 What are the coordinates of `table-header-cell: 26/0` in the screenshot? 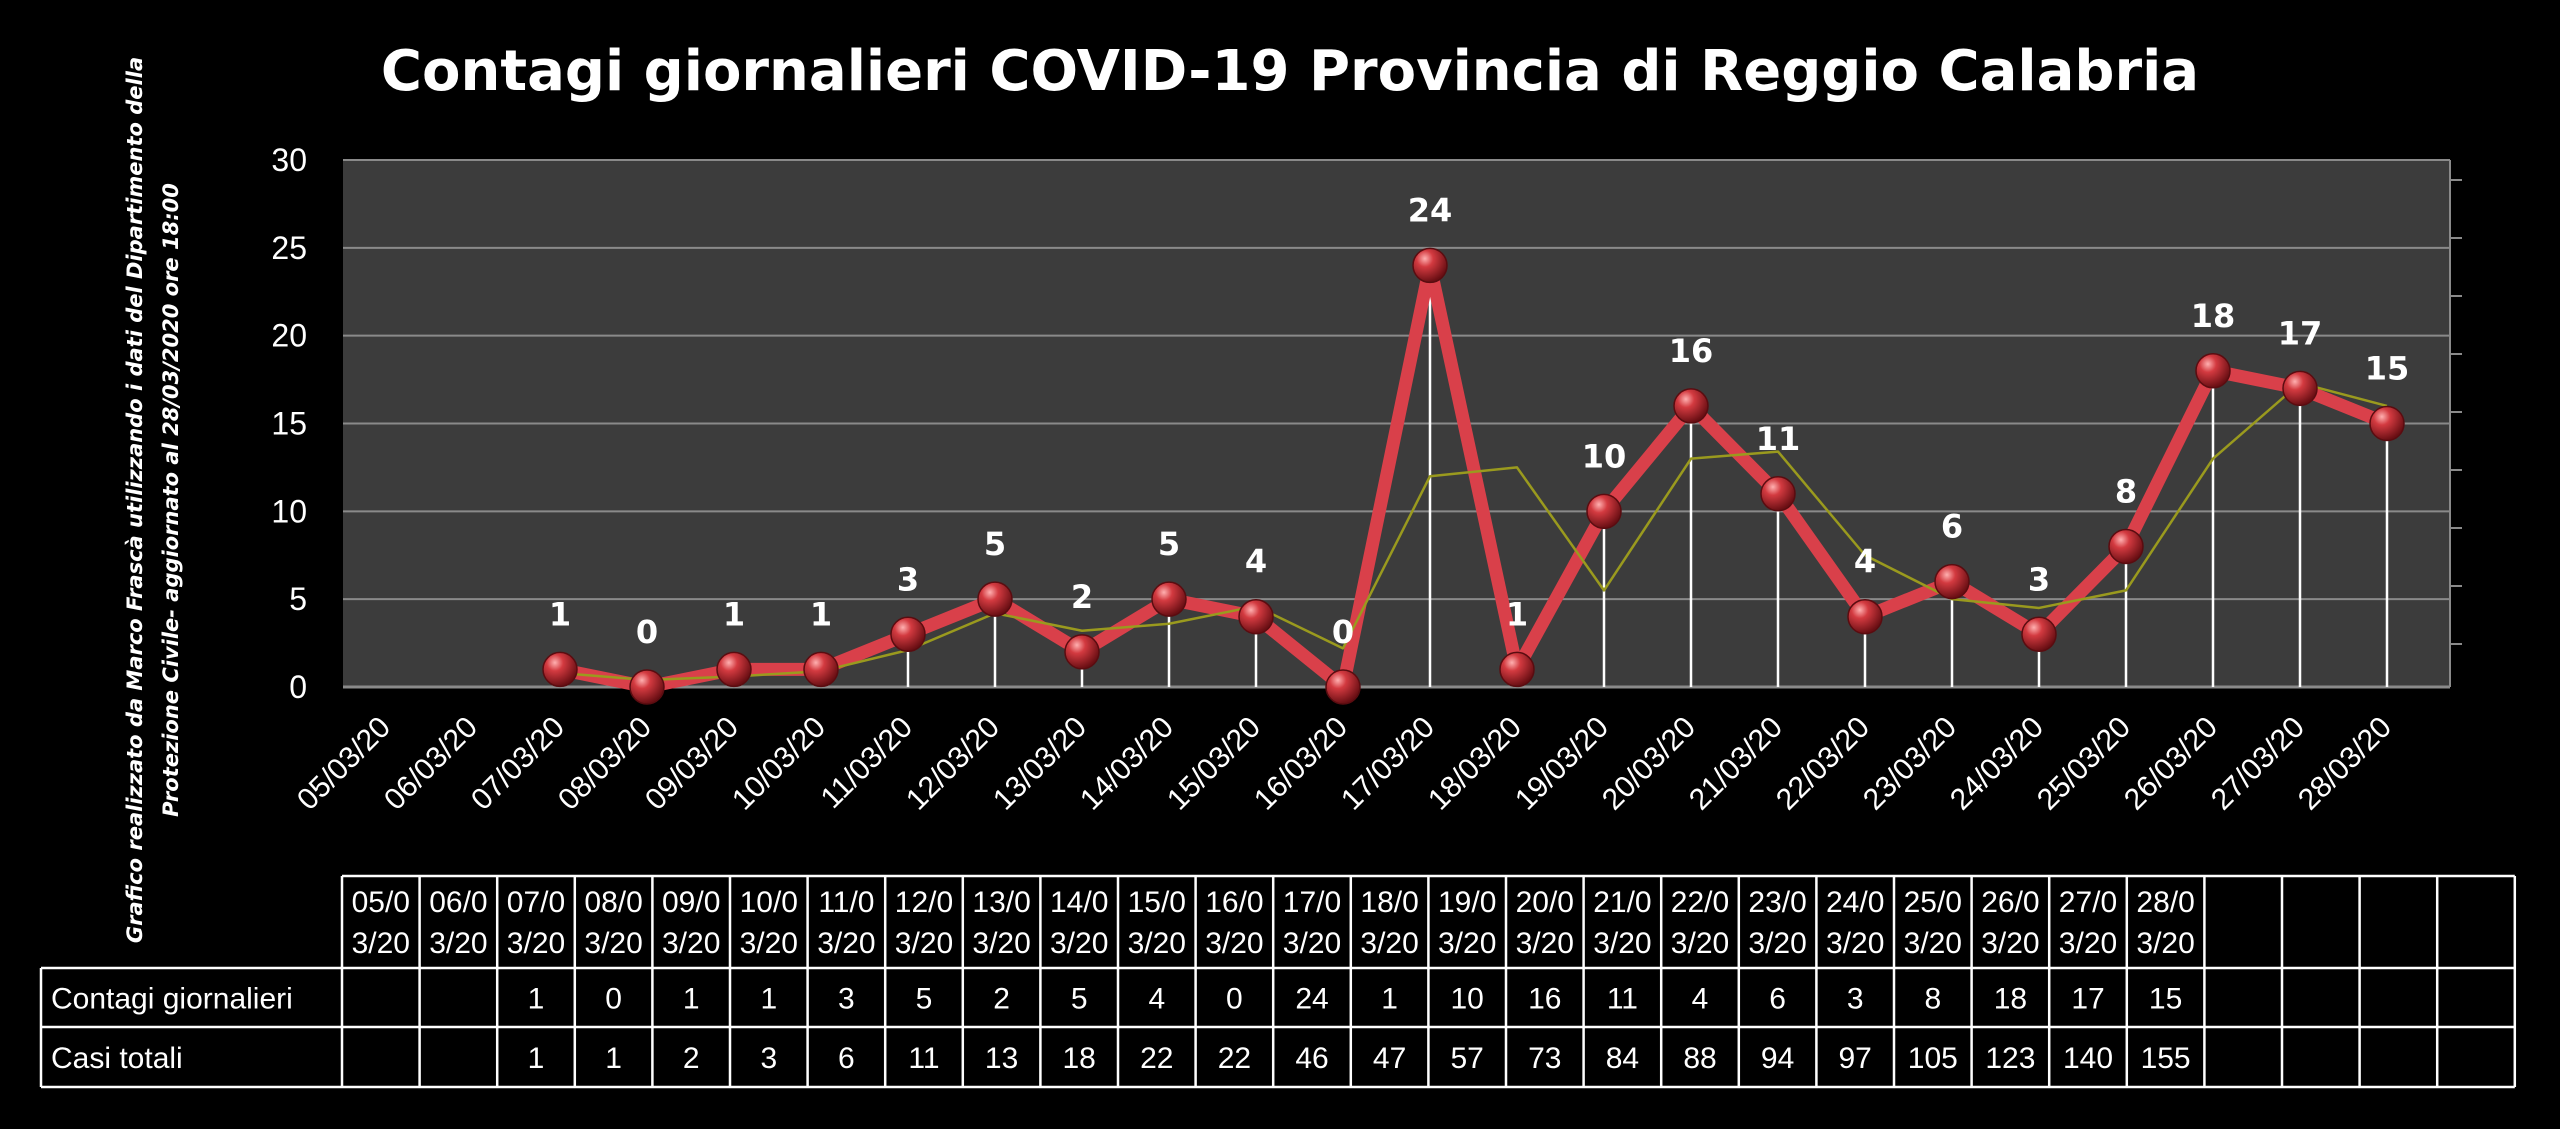 It's located at (2010, 902).